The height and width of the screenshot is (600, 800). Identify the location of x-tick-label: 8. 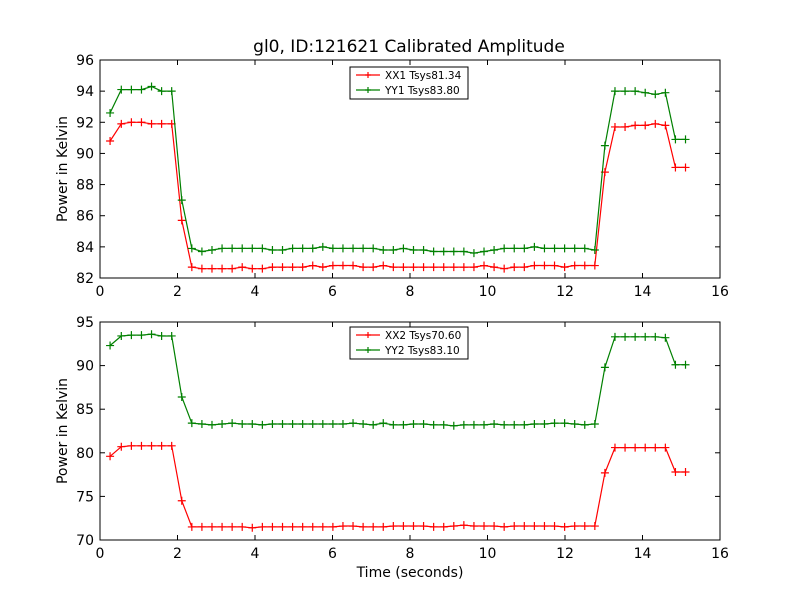
(410, 554).